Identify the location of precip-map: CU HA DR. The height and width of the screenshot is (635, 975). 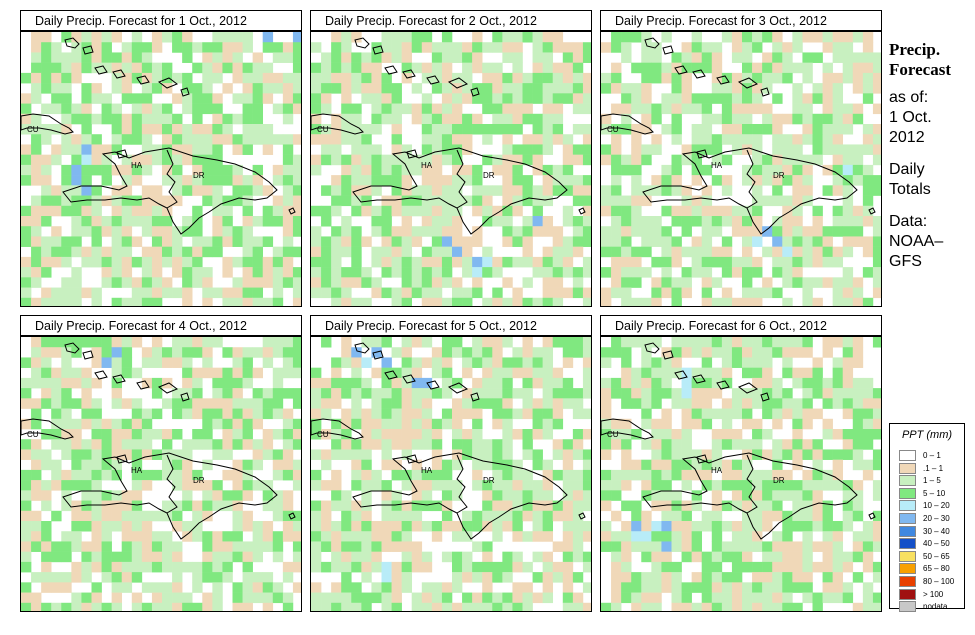
(451, 474).